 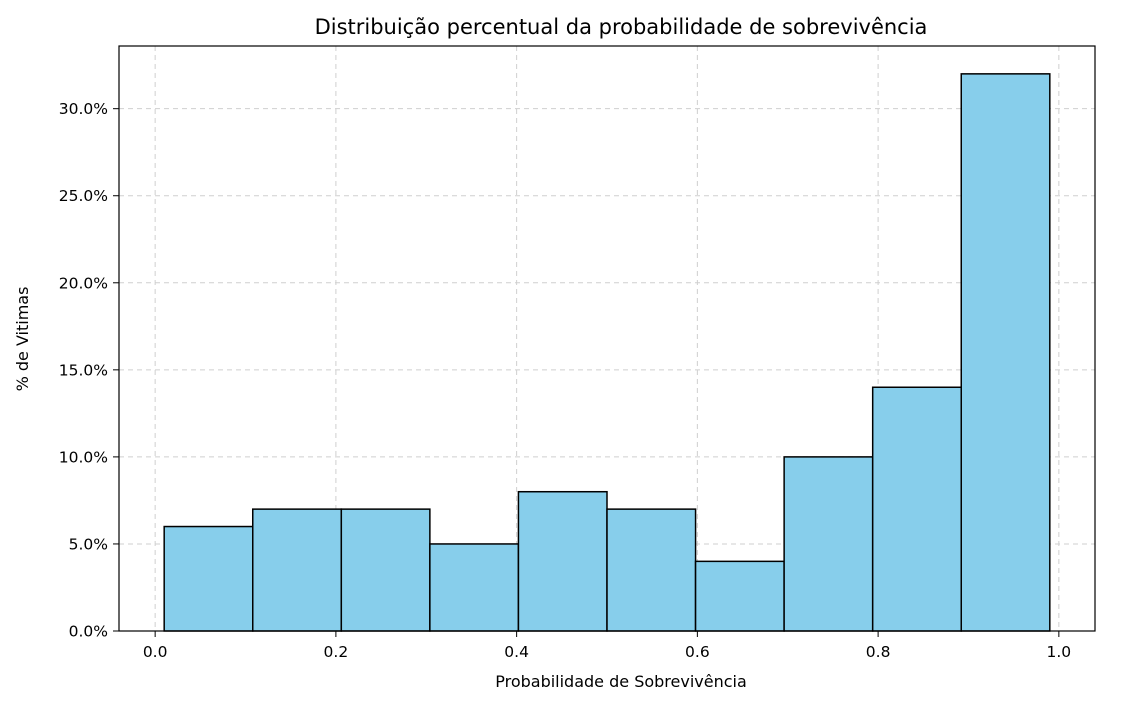 What do you see at coordinates (83, 283) in the screenshot?
I see `y-tick-label: 20.0%` at bounding box center [83, 283].